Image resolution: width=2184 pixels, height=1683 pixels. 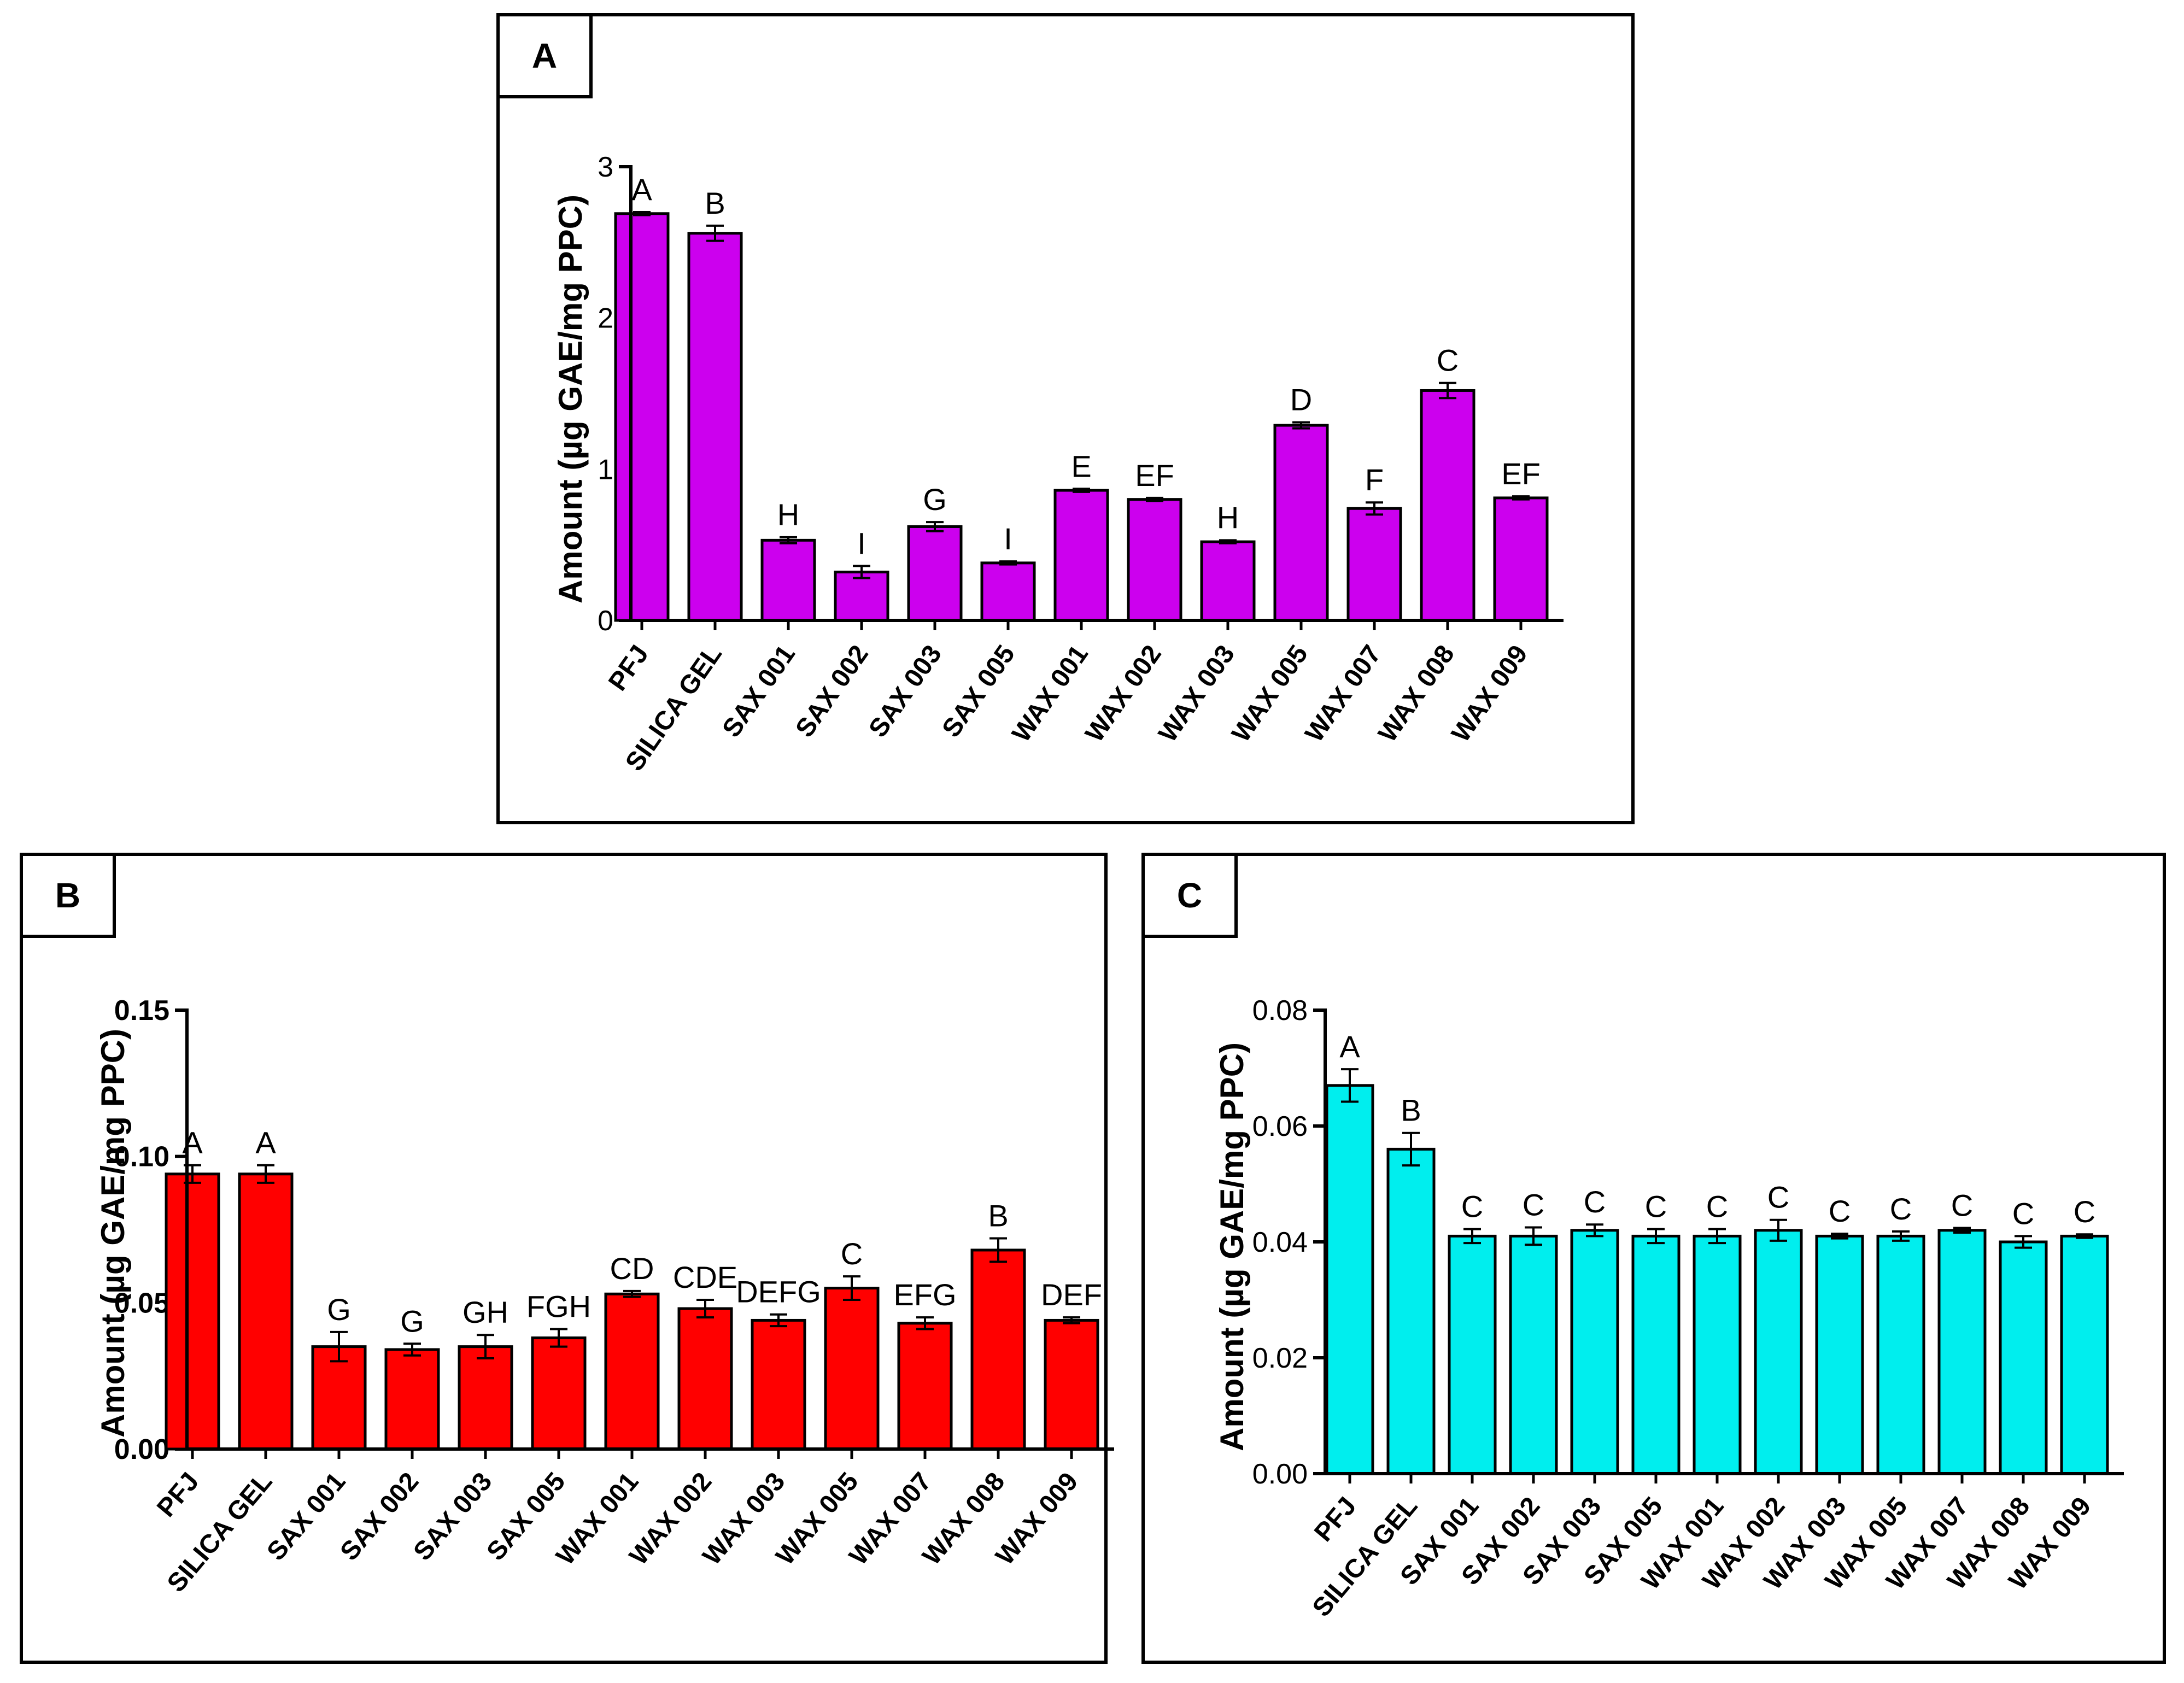 What do you see at coordinates (1301, 400) in the screenshot?
I see `significance-letter: D` at bounding box center [1301, 400].